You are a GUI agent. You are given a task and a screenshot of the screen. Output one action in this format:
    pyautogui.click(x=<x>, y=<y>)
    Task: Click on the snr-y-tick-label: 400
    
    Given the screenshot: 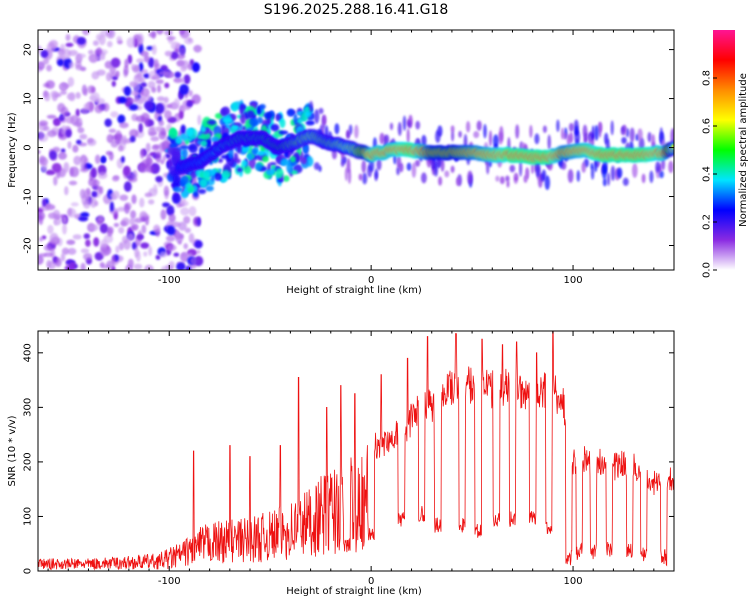 What is the action you would take?
    pyautogui.click(x=28, y=352)
    